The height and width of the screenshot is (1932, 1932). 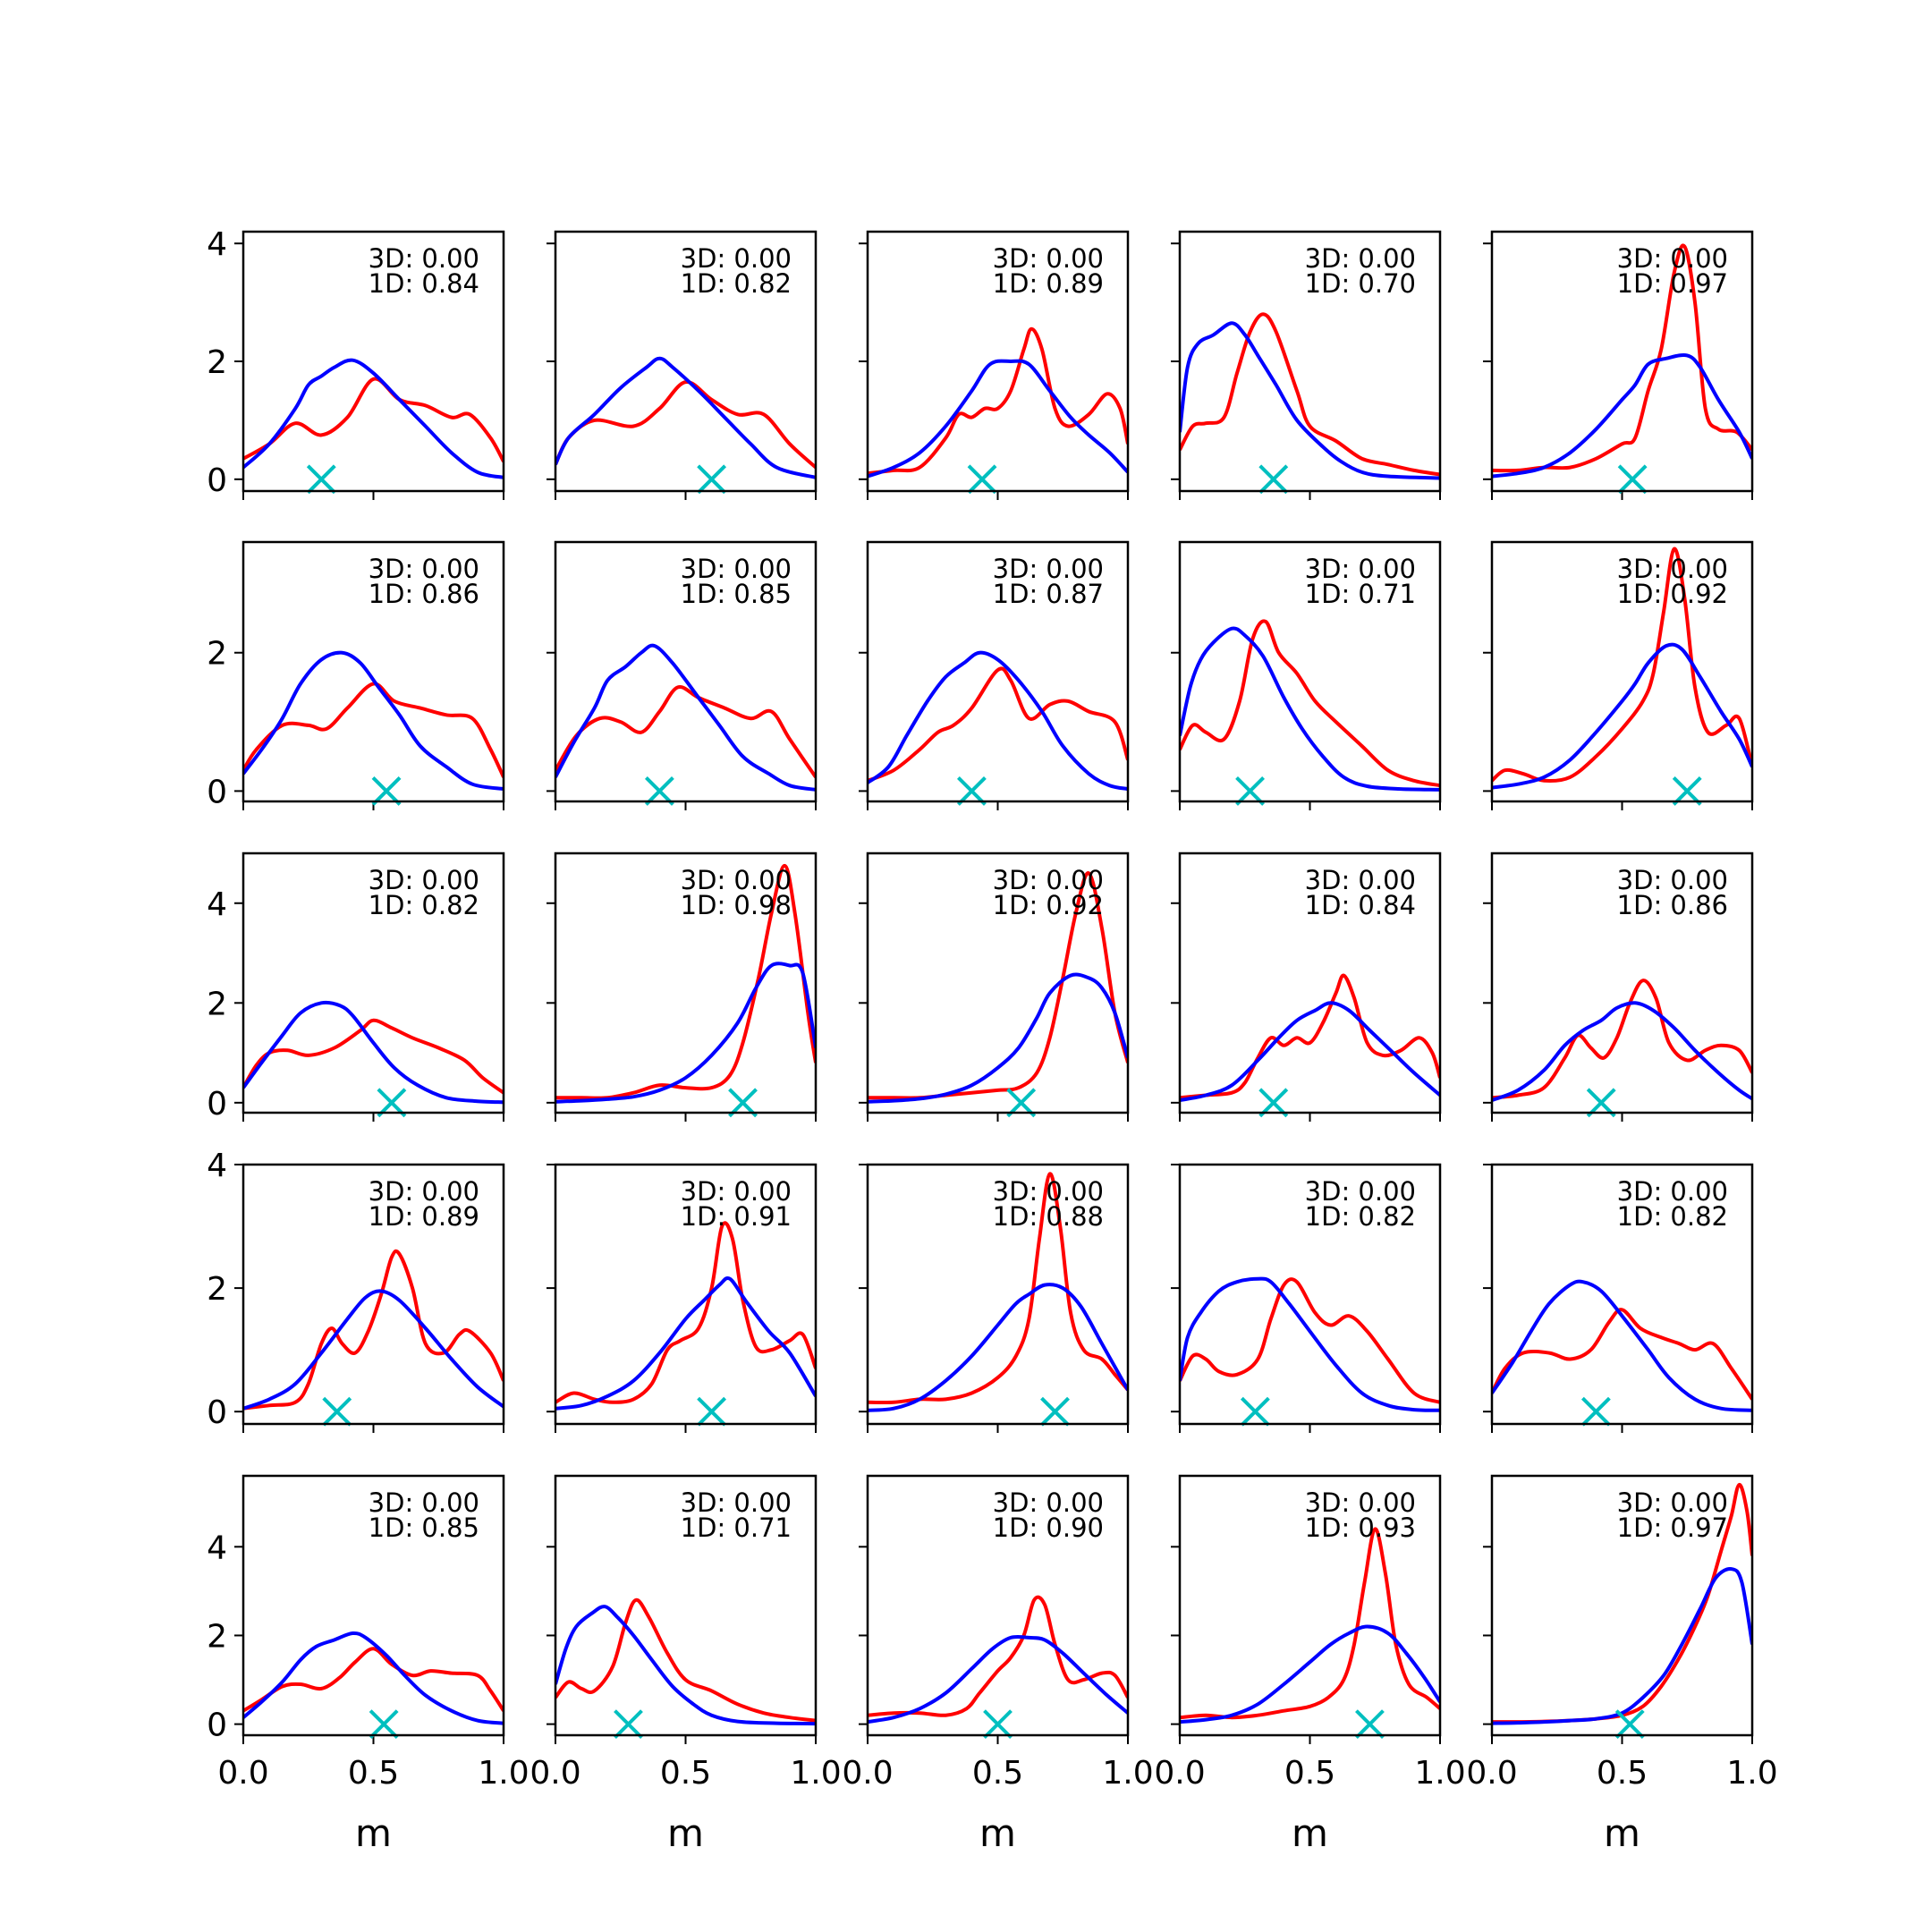 I want to click on panel-annotation: 1D: 0.84, so click(x=424, y=283).